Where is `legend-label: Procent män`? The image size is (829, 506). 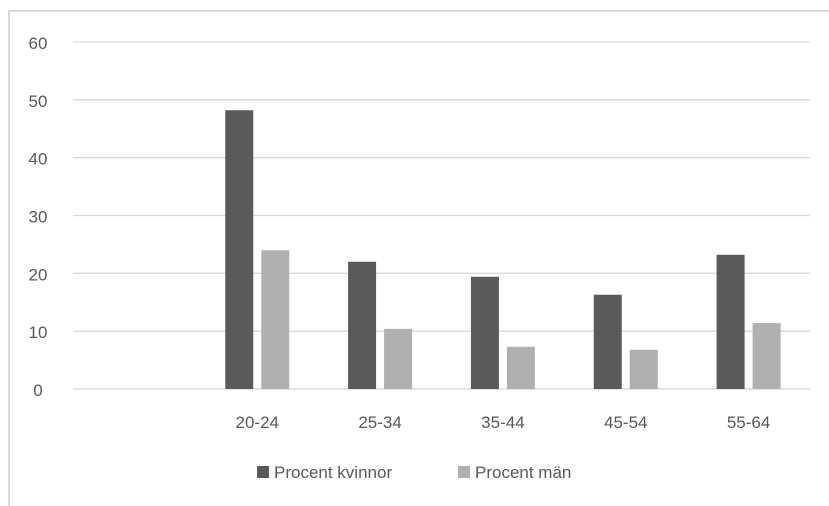 legend-label: Procent män is located at coordinates (523, 472).